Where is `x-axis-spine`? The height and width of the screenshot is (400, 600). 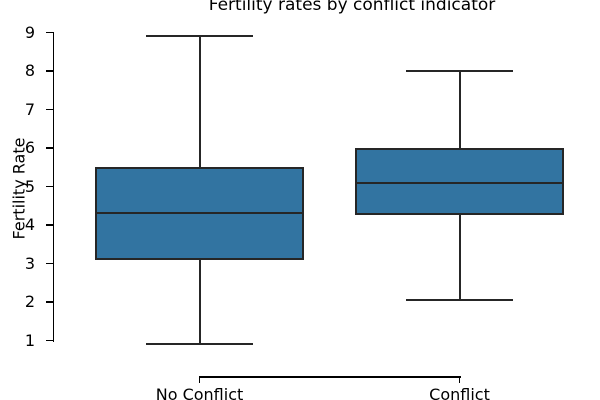 x-axis-spine is located at coordinates (329, 377).